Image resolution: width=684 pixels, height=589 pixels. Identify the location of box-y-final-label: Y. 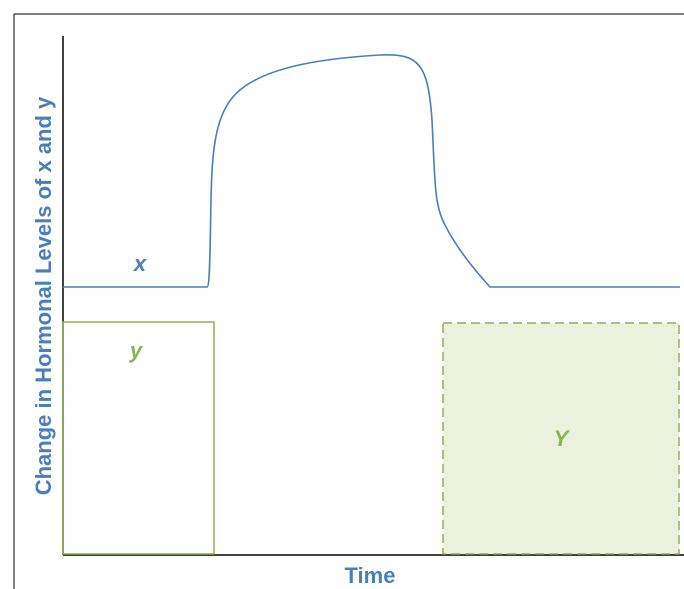
(562, 438).